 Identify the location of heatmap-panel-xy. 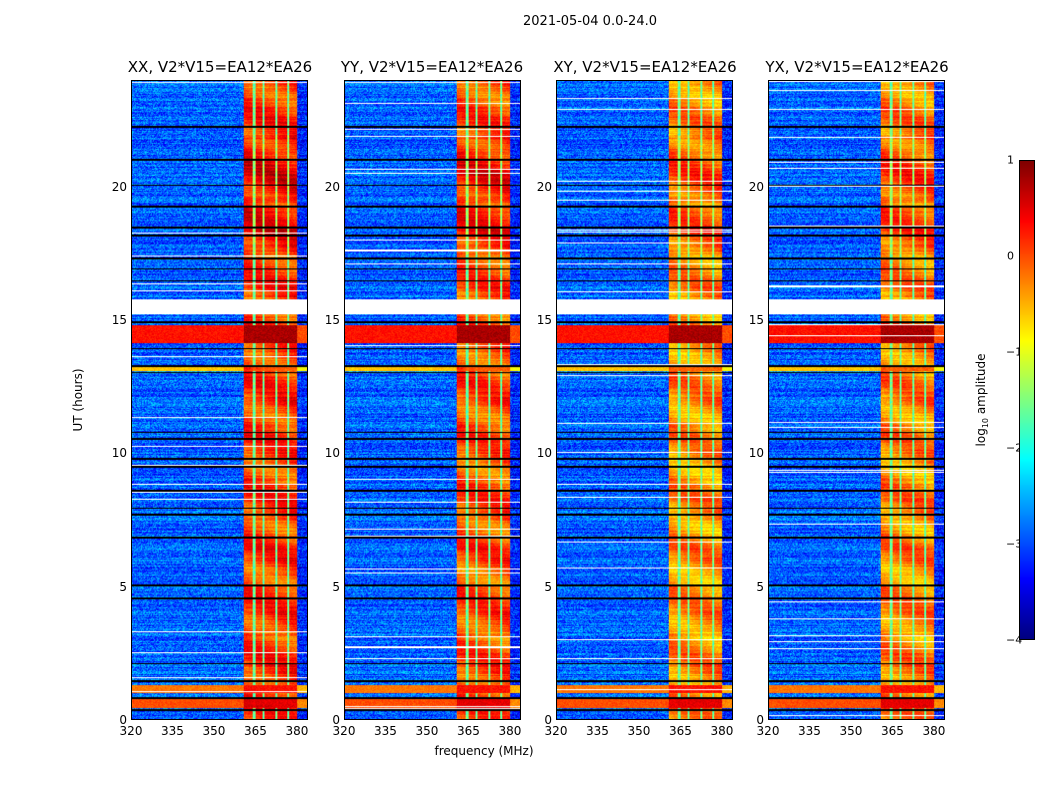
(644, 400).